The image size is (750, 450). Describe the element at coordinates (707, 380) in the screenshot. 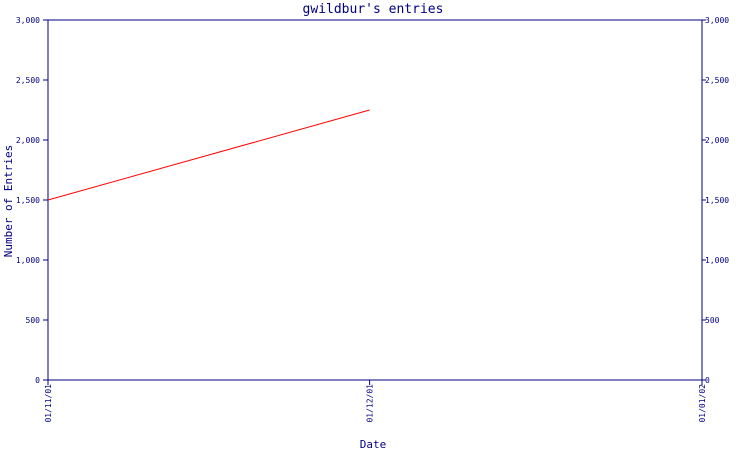

I see `y-tick-label-right: 0` at that location.